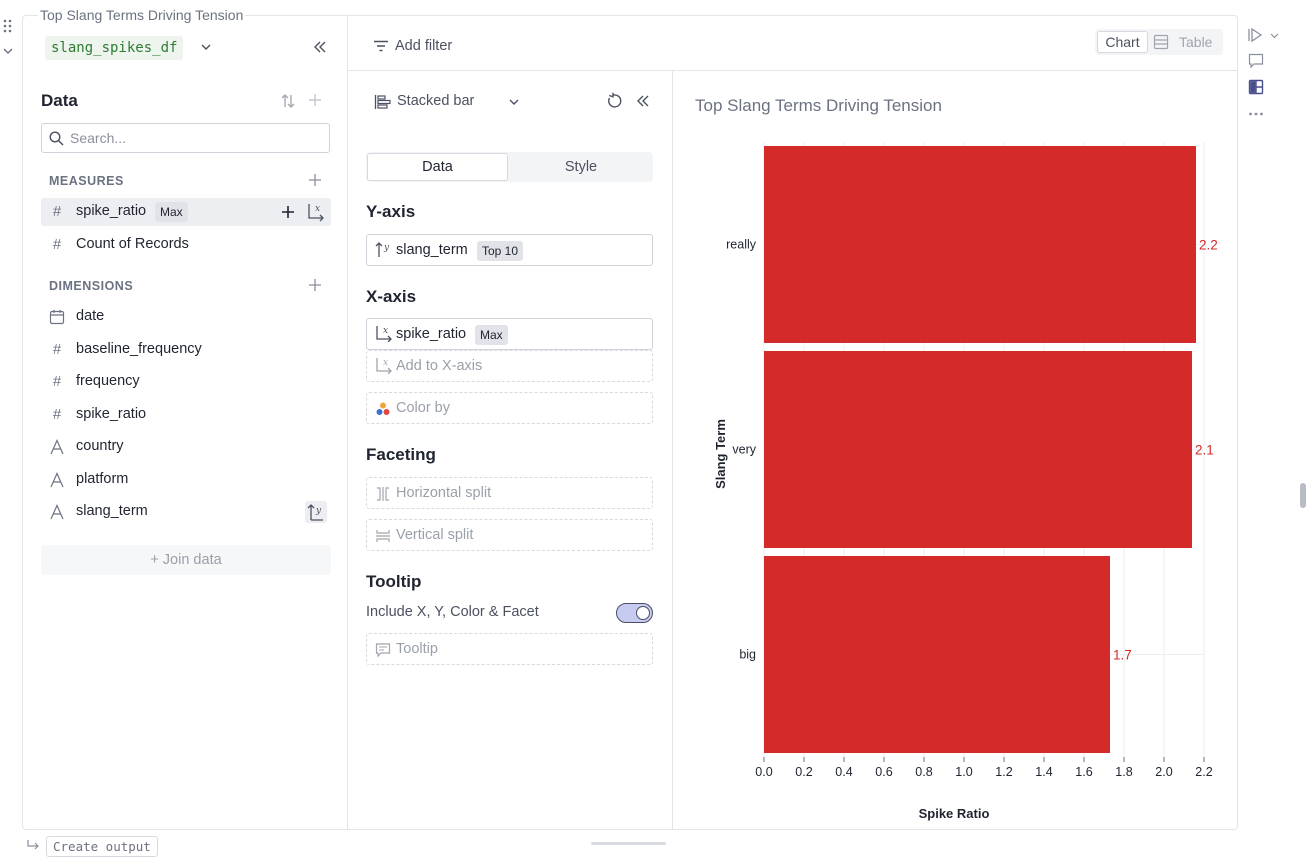  Describe the element at coordinates (114, 48) in the screenshot. I see `dataframe-selector: slang_spikes_df` at that location.